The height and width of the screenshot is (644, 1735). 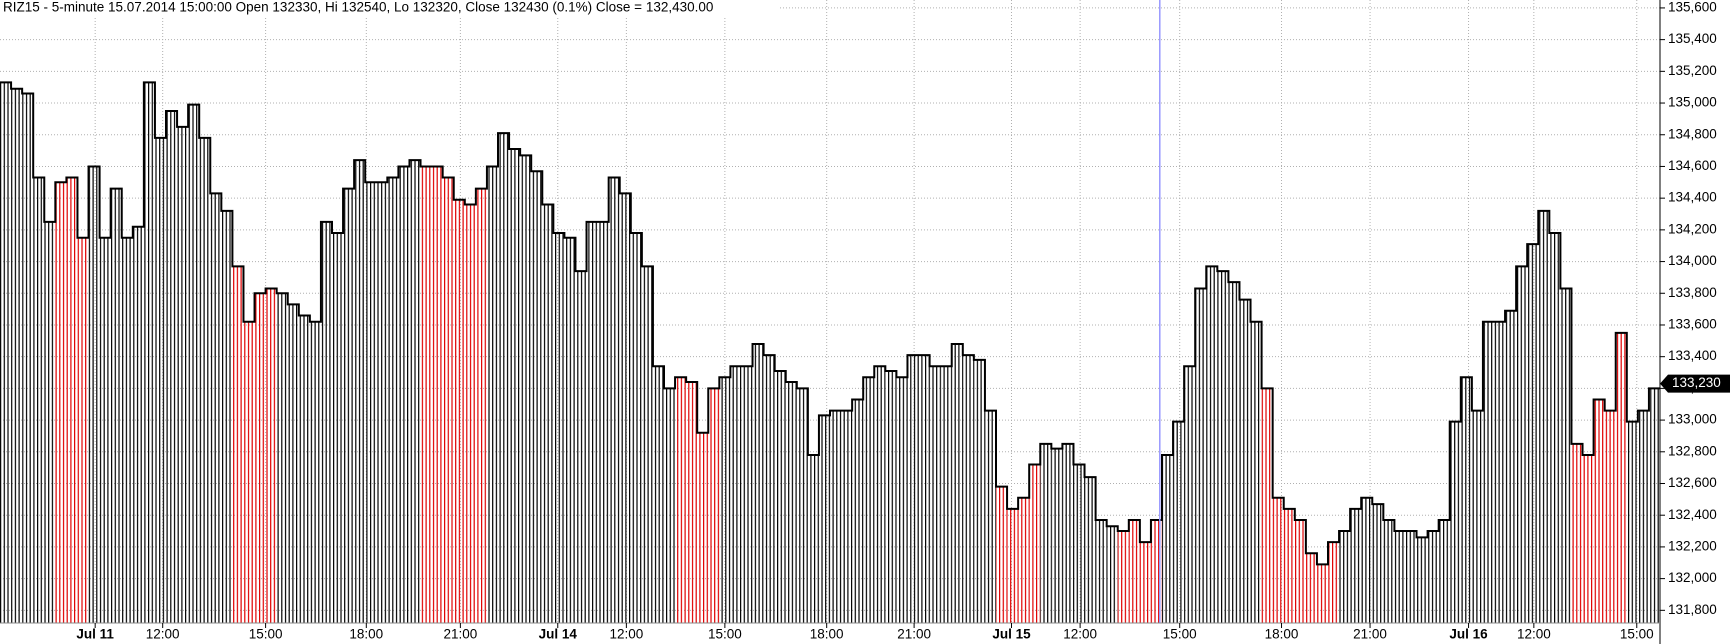 I want to click on y-tick-label: 134,600, so click(x=1692, y=165).